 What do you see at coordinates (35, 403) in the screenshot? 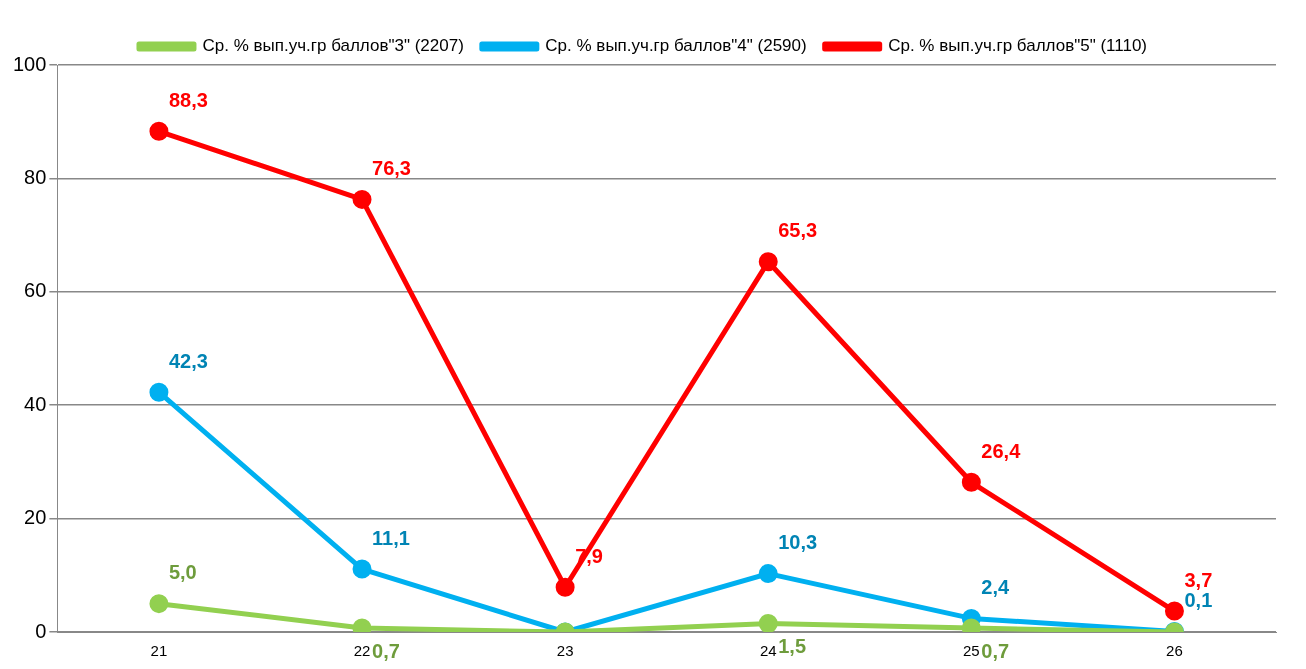
I see `y-tick-label: 40` at bounding box center [35, 403].